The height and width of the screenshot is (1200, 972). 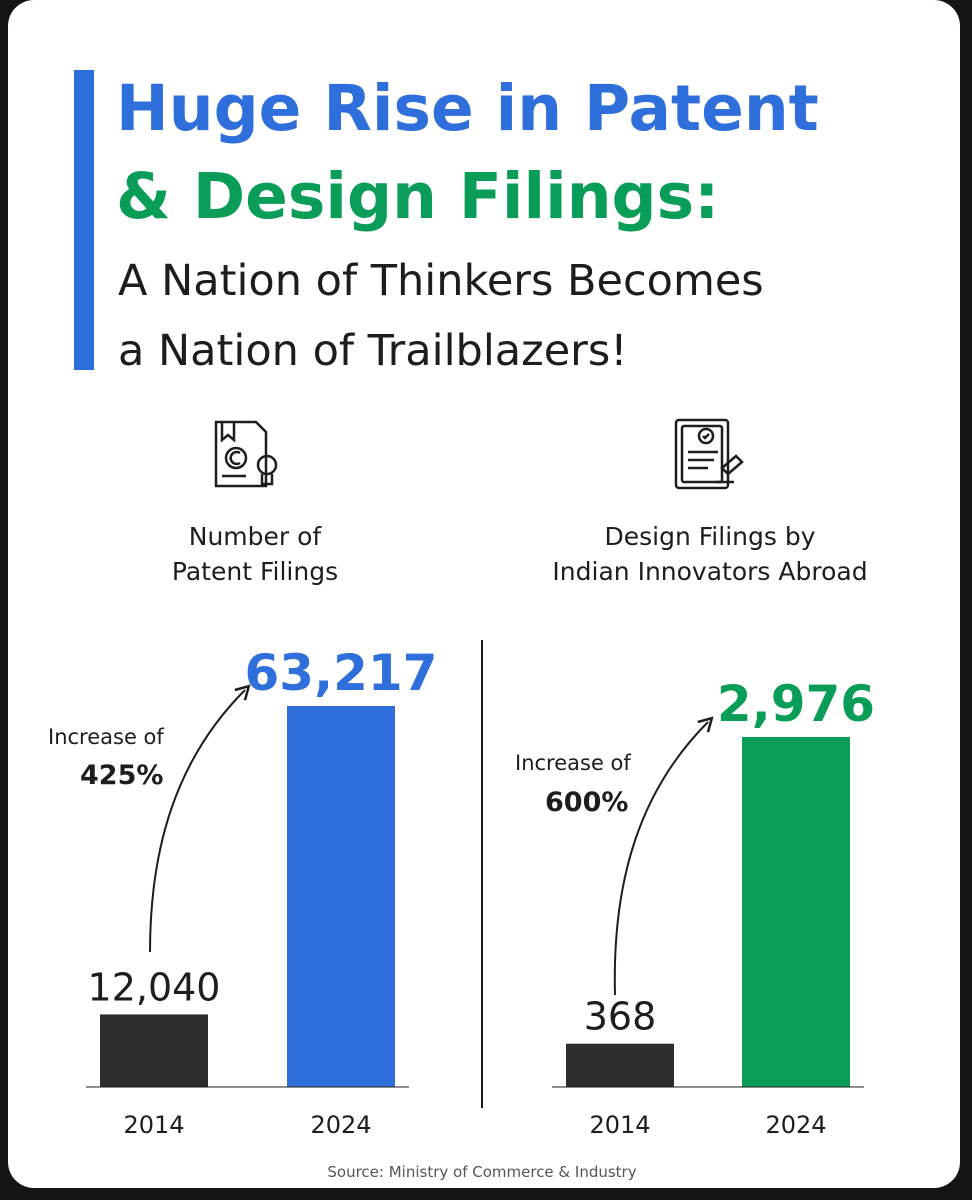 What do you see at coordinates (246, 454) in the screenshot?
I see `patent-icon` at bounding box center [246, 454].